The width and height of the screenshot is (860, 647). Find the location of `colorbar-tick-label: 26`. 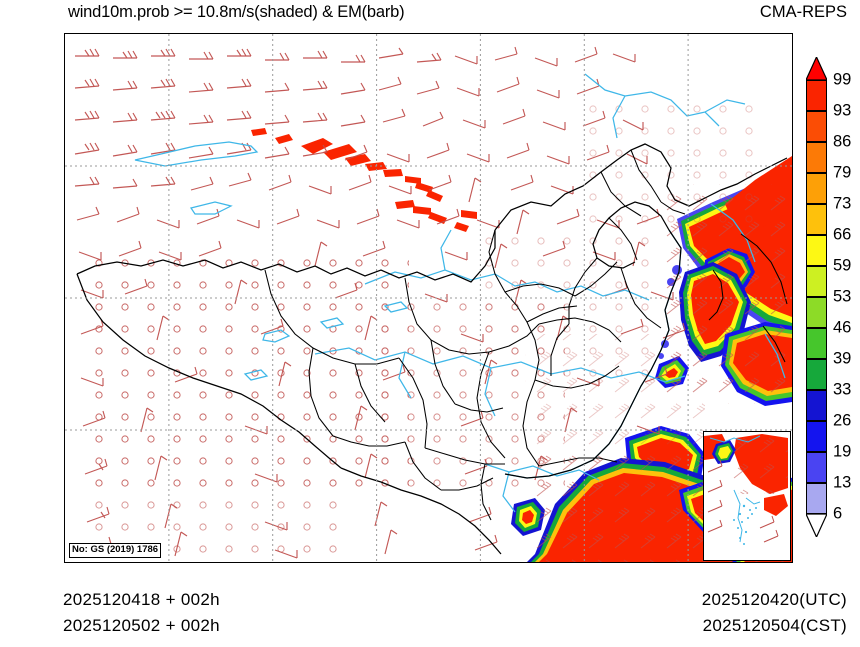

colorbar-tick-label: 26 is located at coordinates (842, 420).